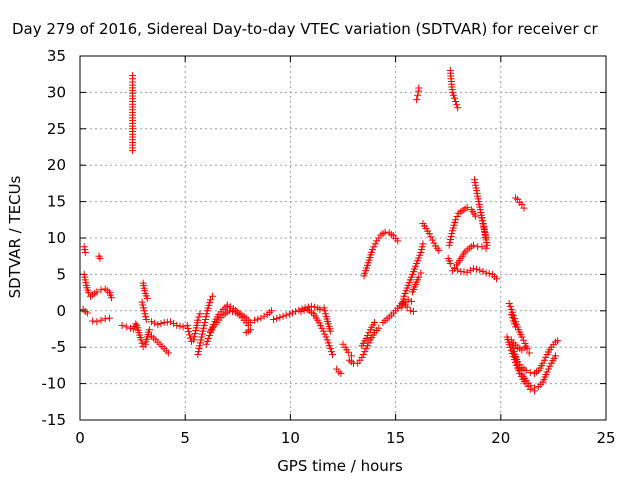  What do you see at coordinates (54, 384) in the screenshot?
I see `y-tick-label: -10` at bounding box center [54, 384].